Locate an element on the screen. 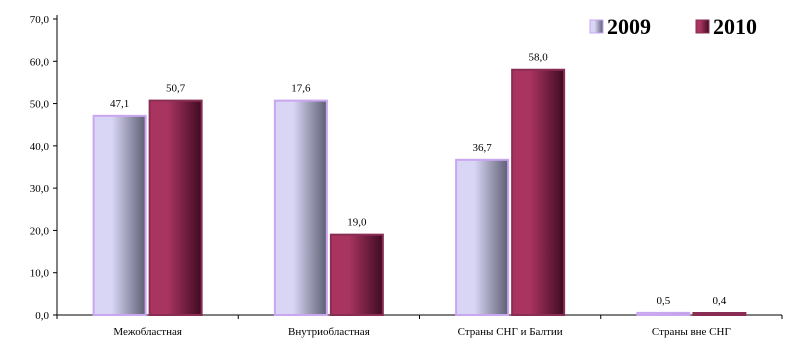  y-tick-label: 10,0 is located at coordinates (40, 274).